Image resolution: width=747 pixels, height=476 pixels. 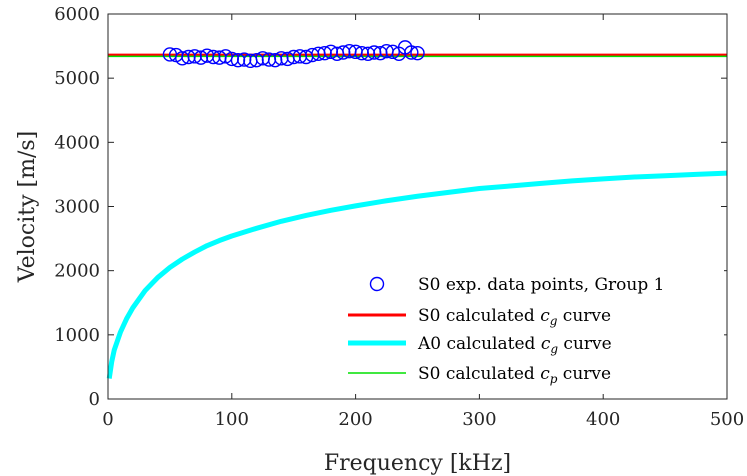 What do you see at coordinates (541, 285) in the screenshot?
I see `legend-entry-label: S0 exp. data points, Group 1` at bounding box center [541, 285].